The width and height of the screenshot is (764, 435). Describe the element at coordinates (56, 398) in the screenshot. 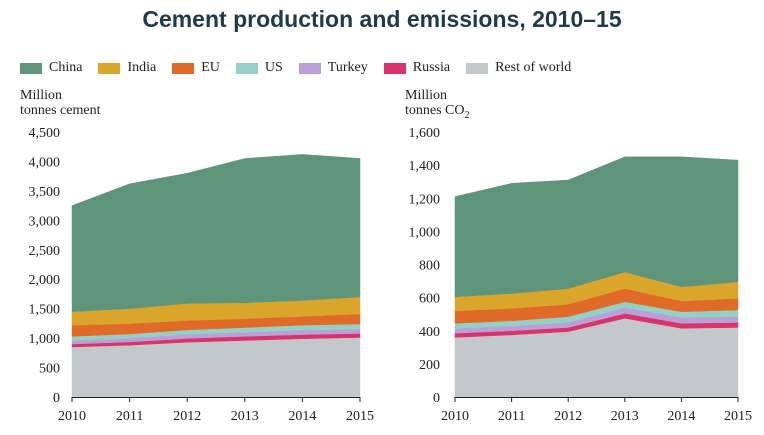

I see `left-y-tick-label: 0` at that location.